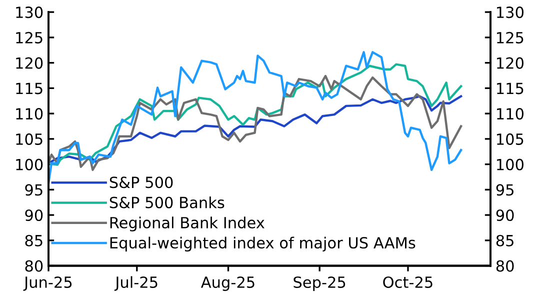  What do you see at coordinates (510, 63) in the screenshot?
I see `y2-tick-label: 120` at bounding box center [510, 63].